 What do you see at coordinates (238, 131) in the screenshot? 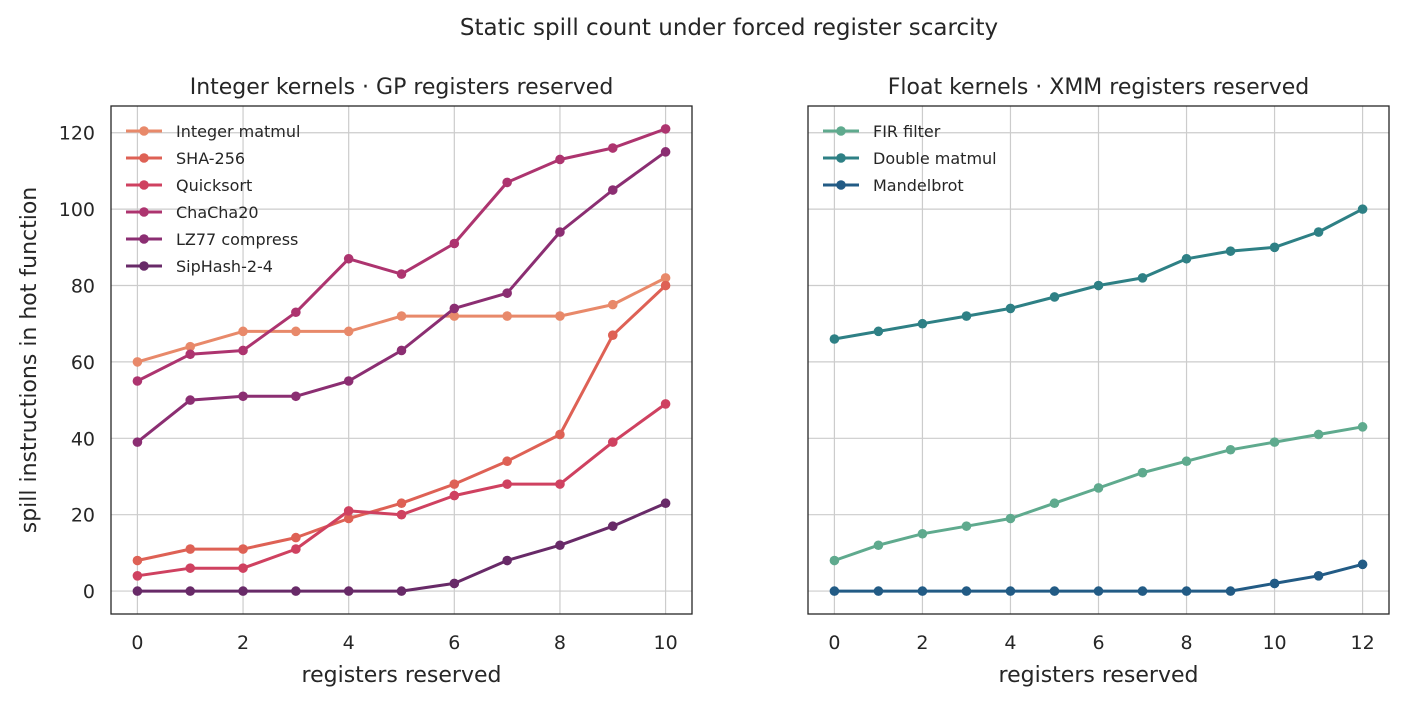
I see `legend-label: Integer matmul` at bounding box center [238, 131].